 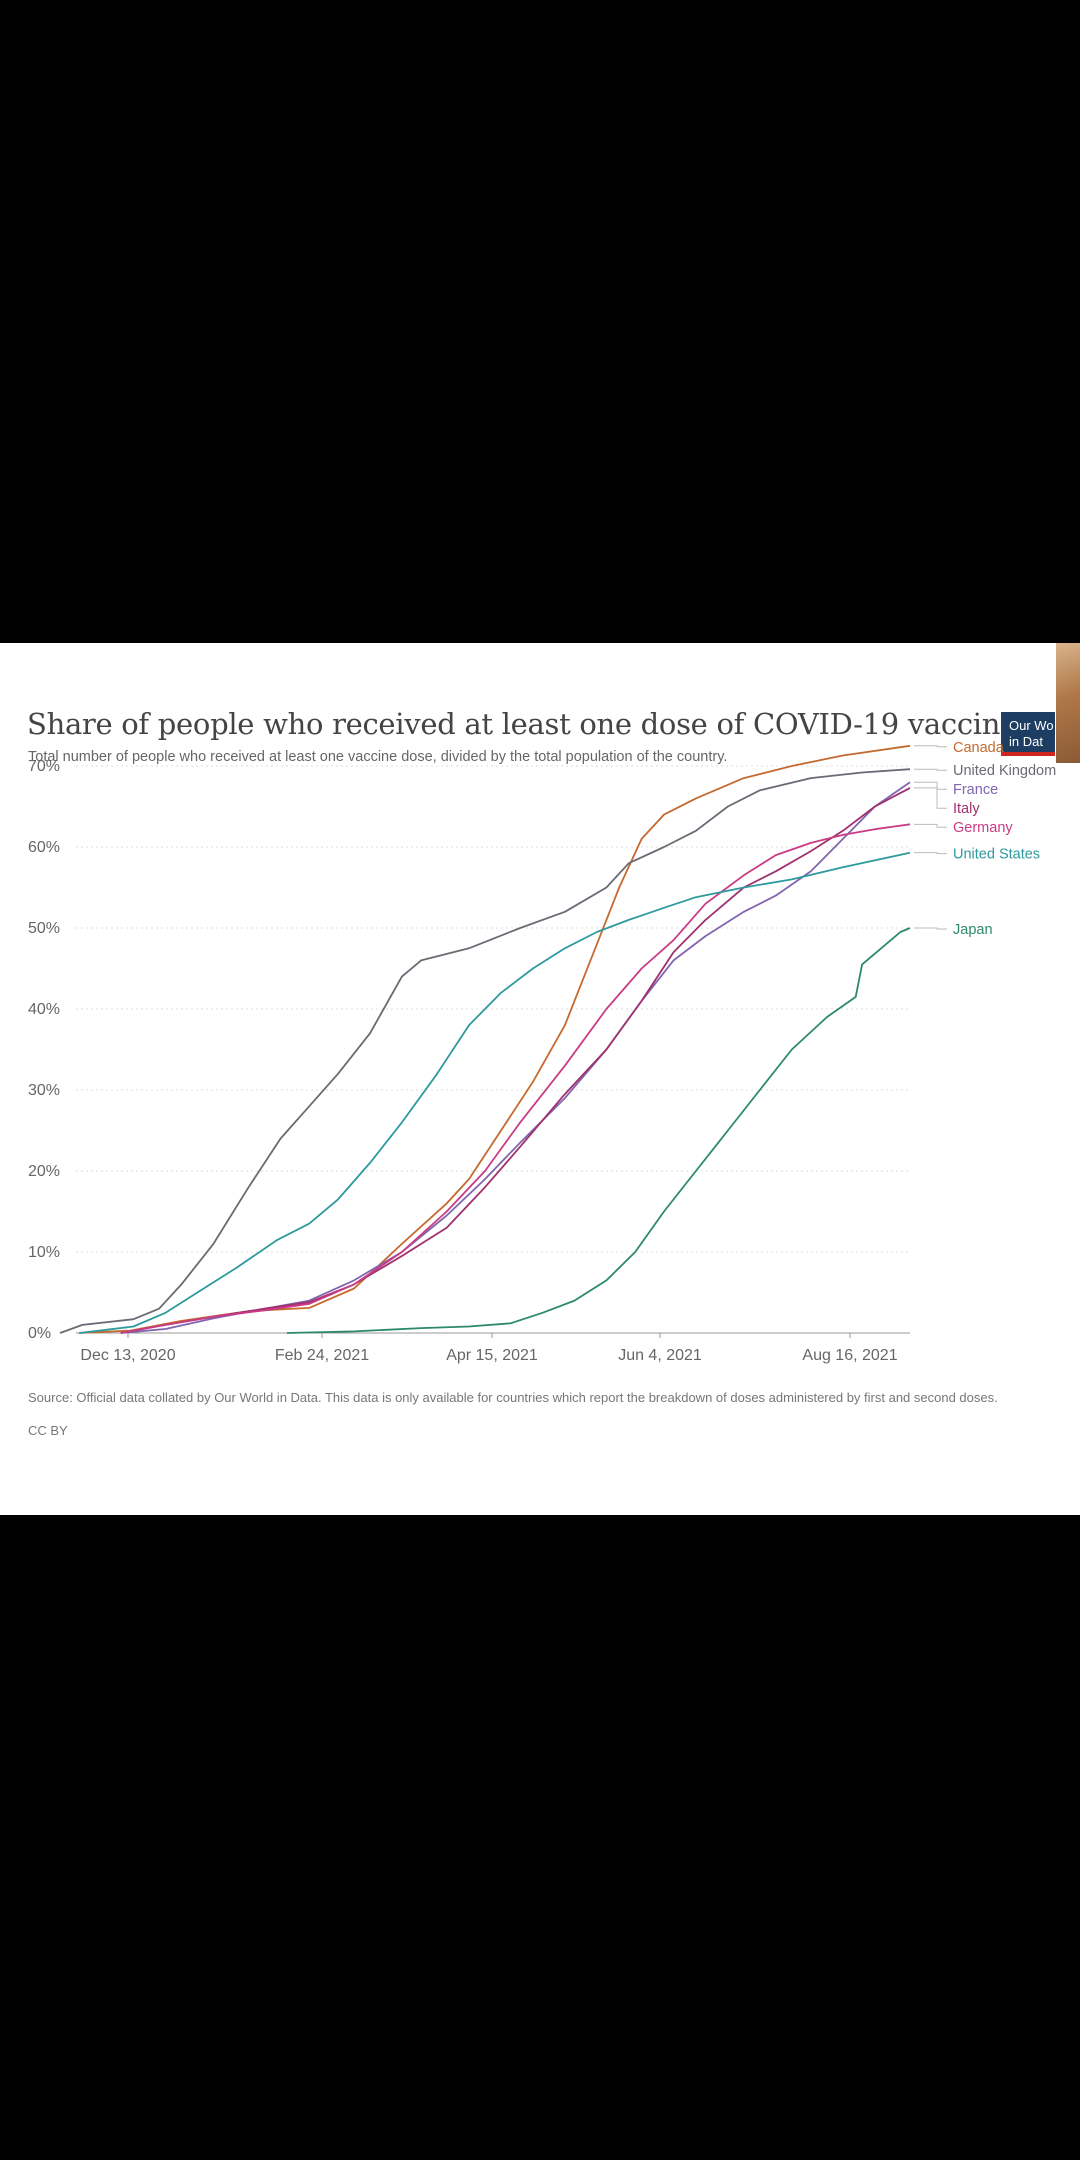 What do you see at coordinates (1026, 741) in the screenshot?
I see `logo-line-2: in Dat` at bounding box center [1026, 741].